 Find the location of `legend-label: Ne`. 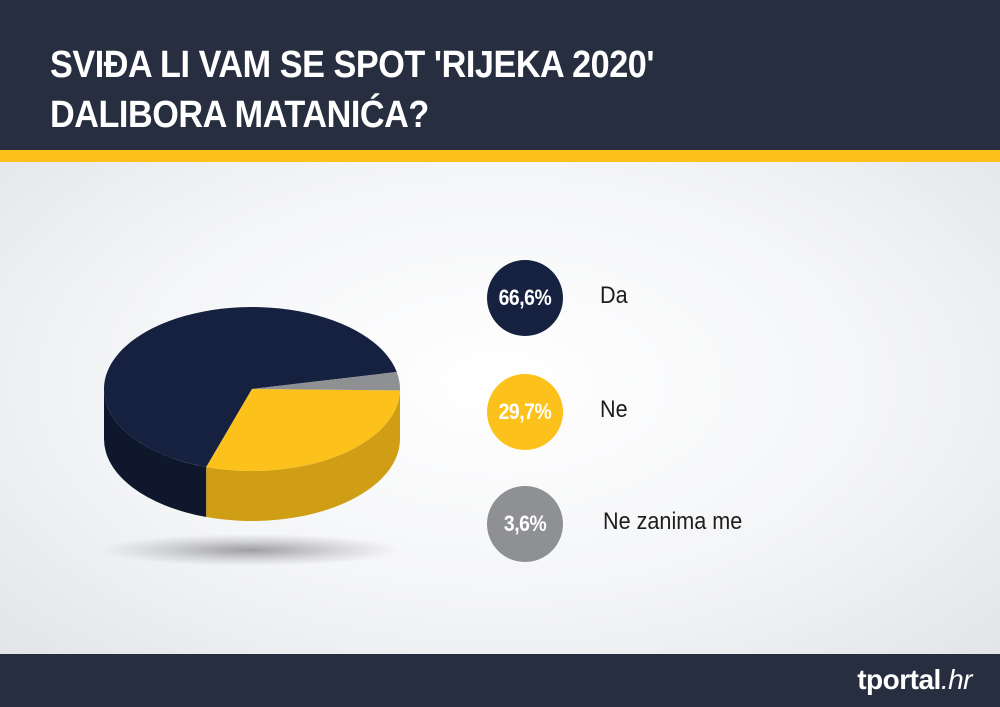

legend-label: Ne is located at coordinates (614, 409).